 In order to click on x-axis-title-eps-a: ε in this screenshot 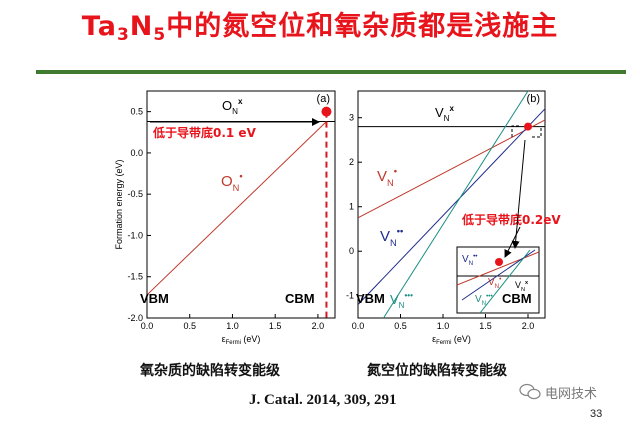, I will do `click(224, 339)`.